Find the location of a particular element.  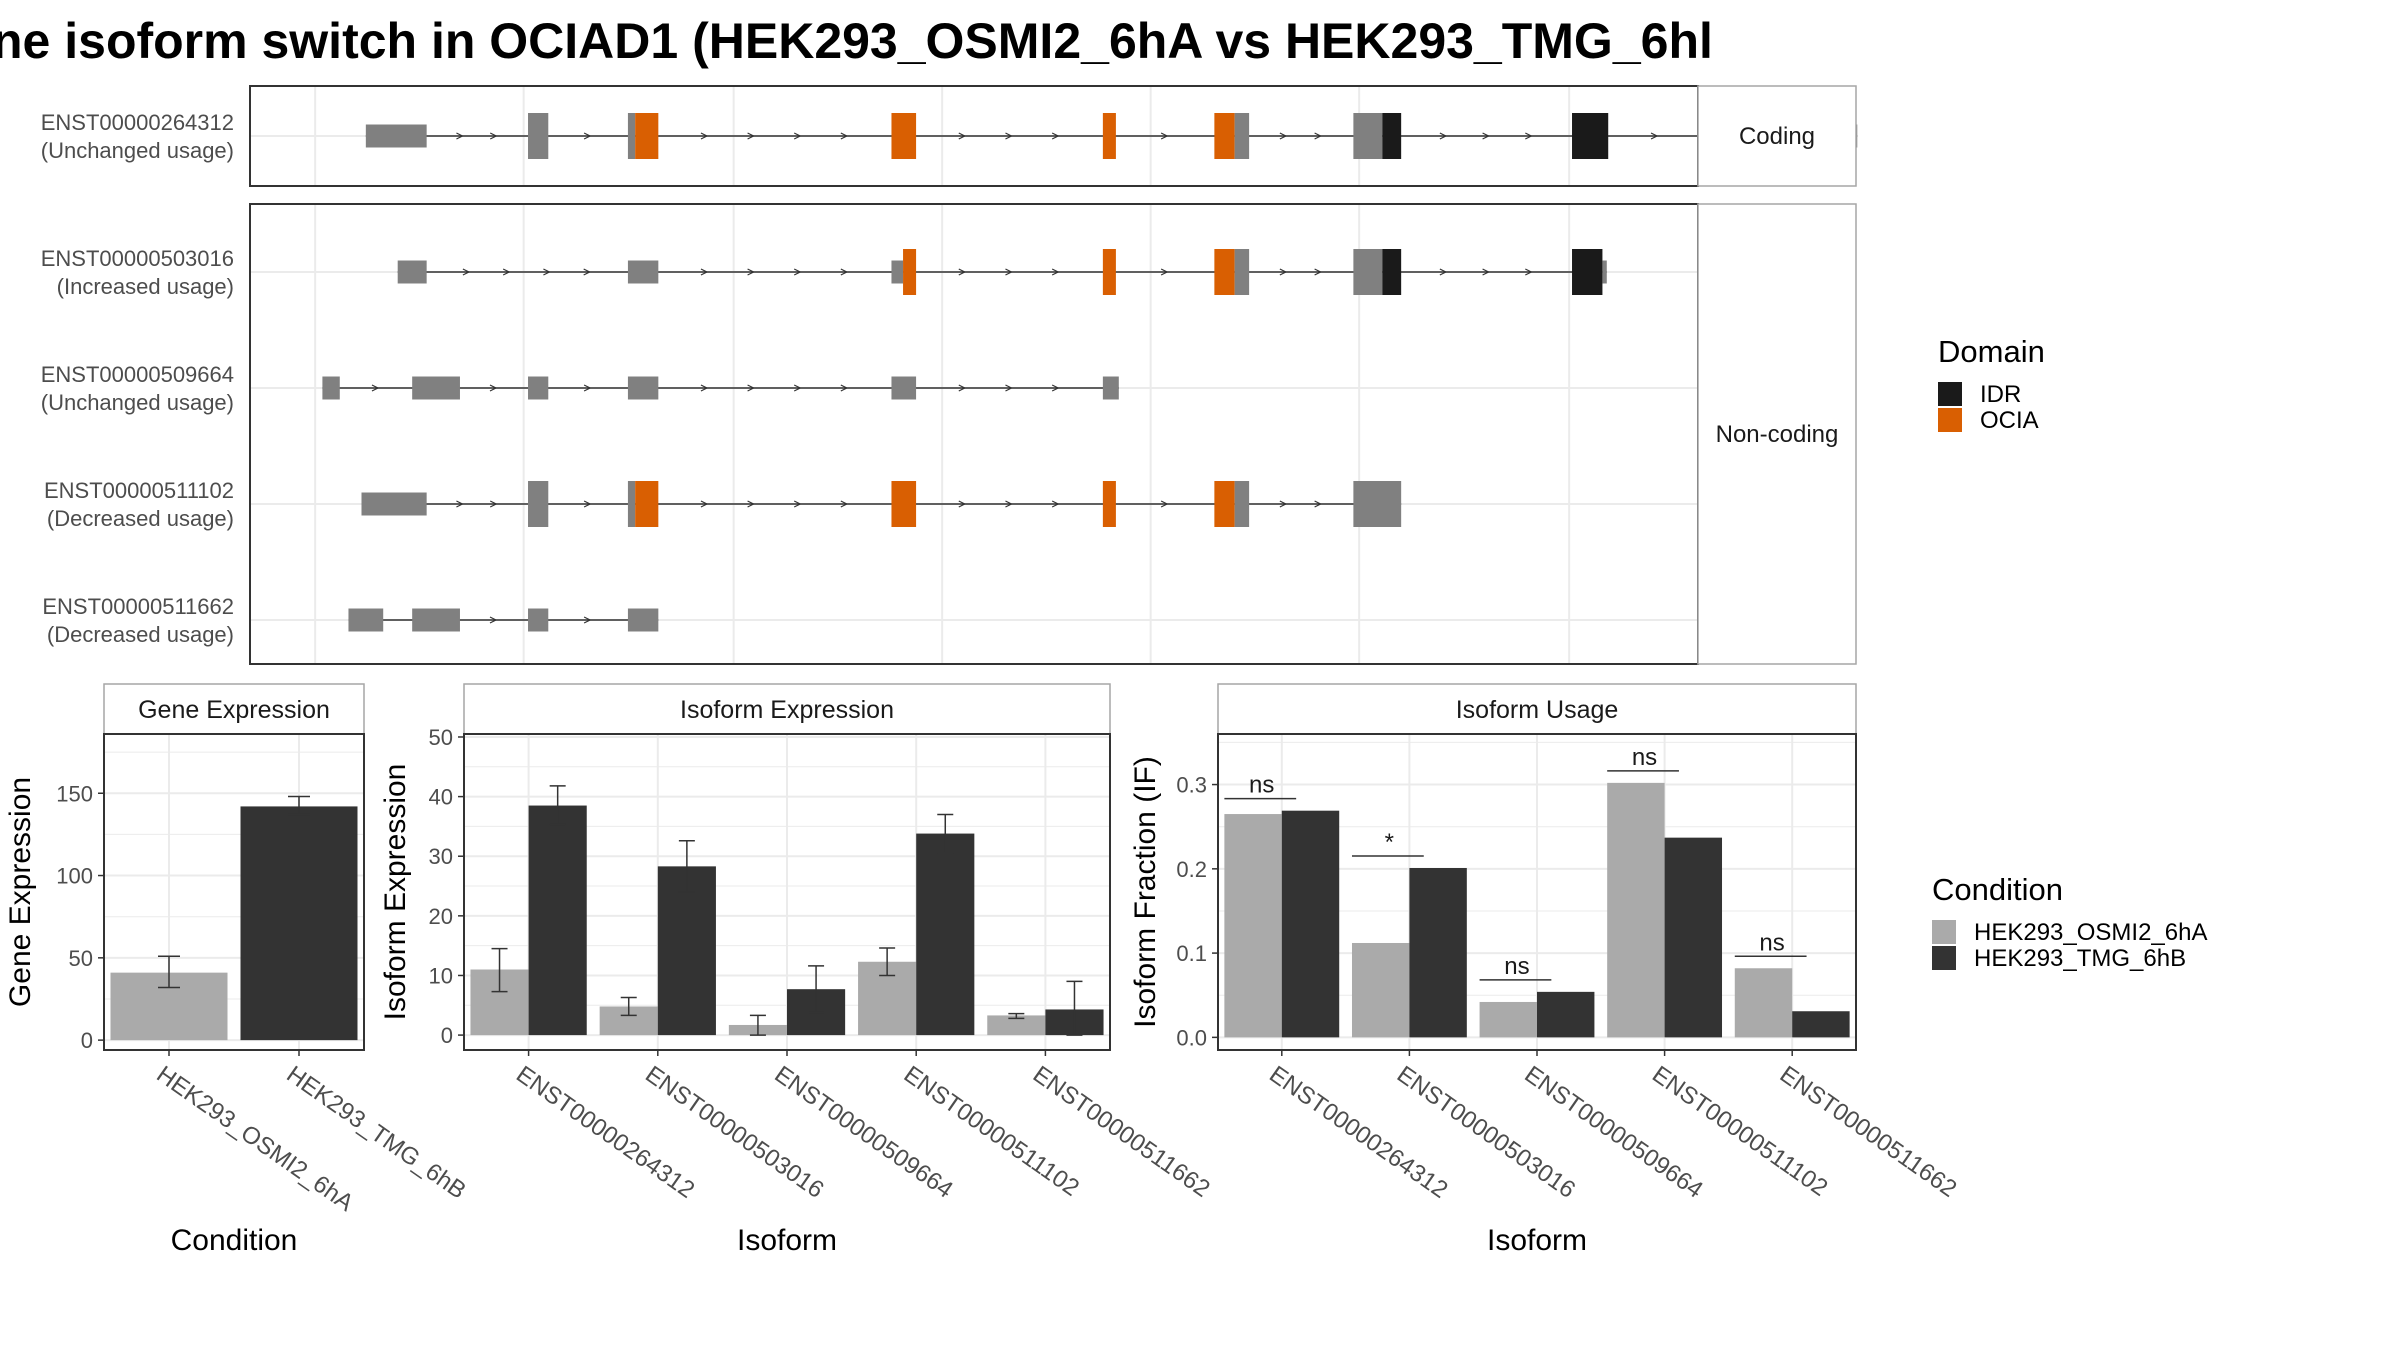

panel-border is located at coordinates (234, 892).